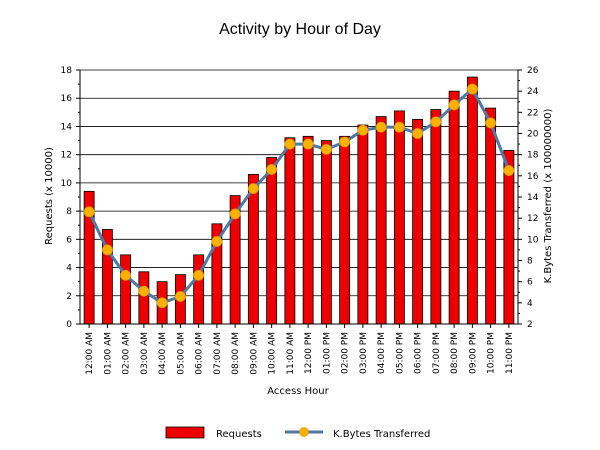 This screenshot has width=600, height=450. What do you see at coordinates (533, 198) in the screenshot?
I see `y2-tick-label: 14` at bounding box center [533, 198].